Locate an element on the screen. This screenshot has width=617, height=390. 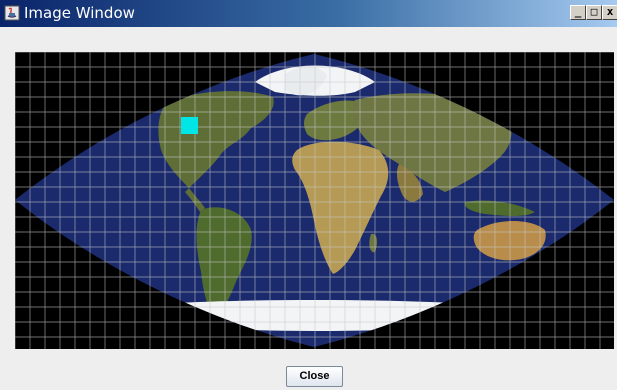
minimize-button: _ is located at coordinates (578, 12).